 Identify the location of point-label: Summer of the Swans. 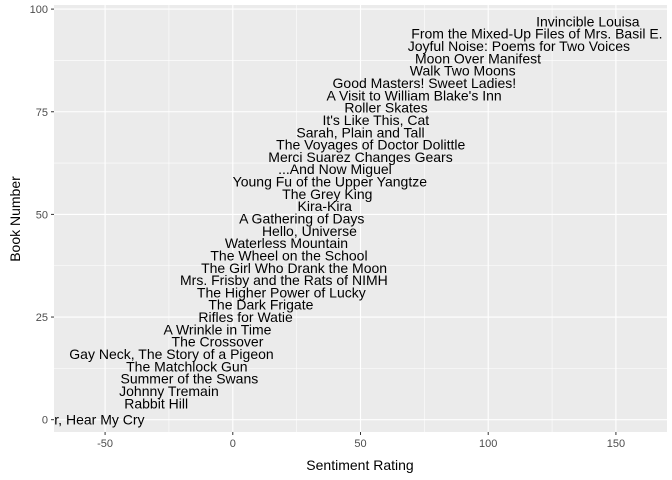
(190, 379).